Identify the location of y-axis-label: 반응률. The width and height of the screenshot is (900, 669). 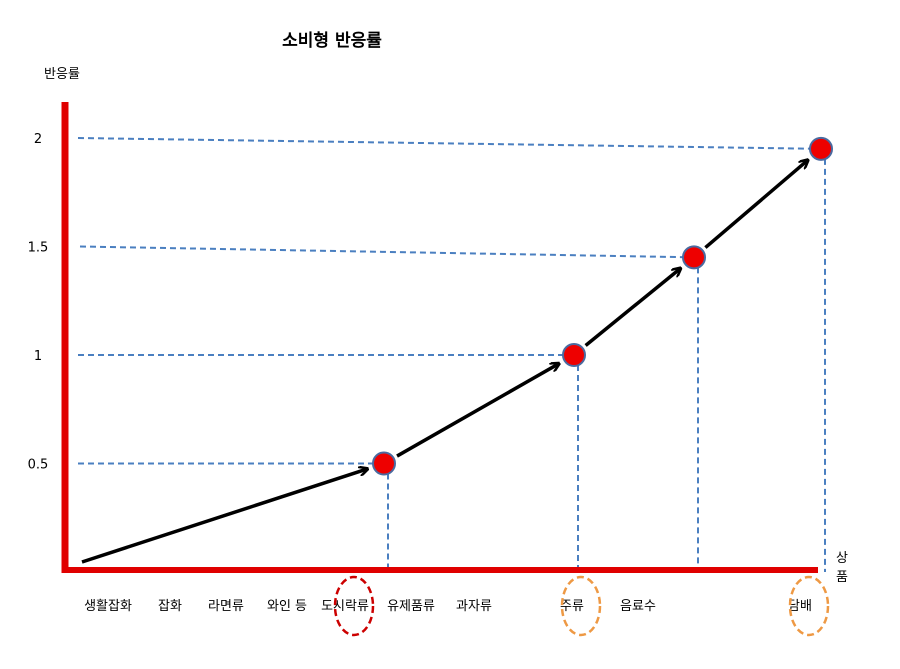
(62, 74).